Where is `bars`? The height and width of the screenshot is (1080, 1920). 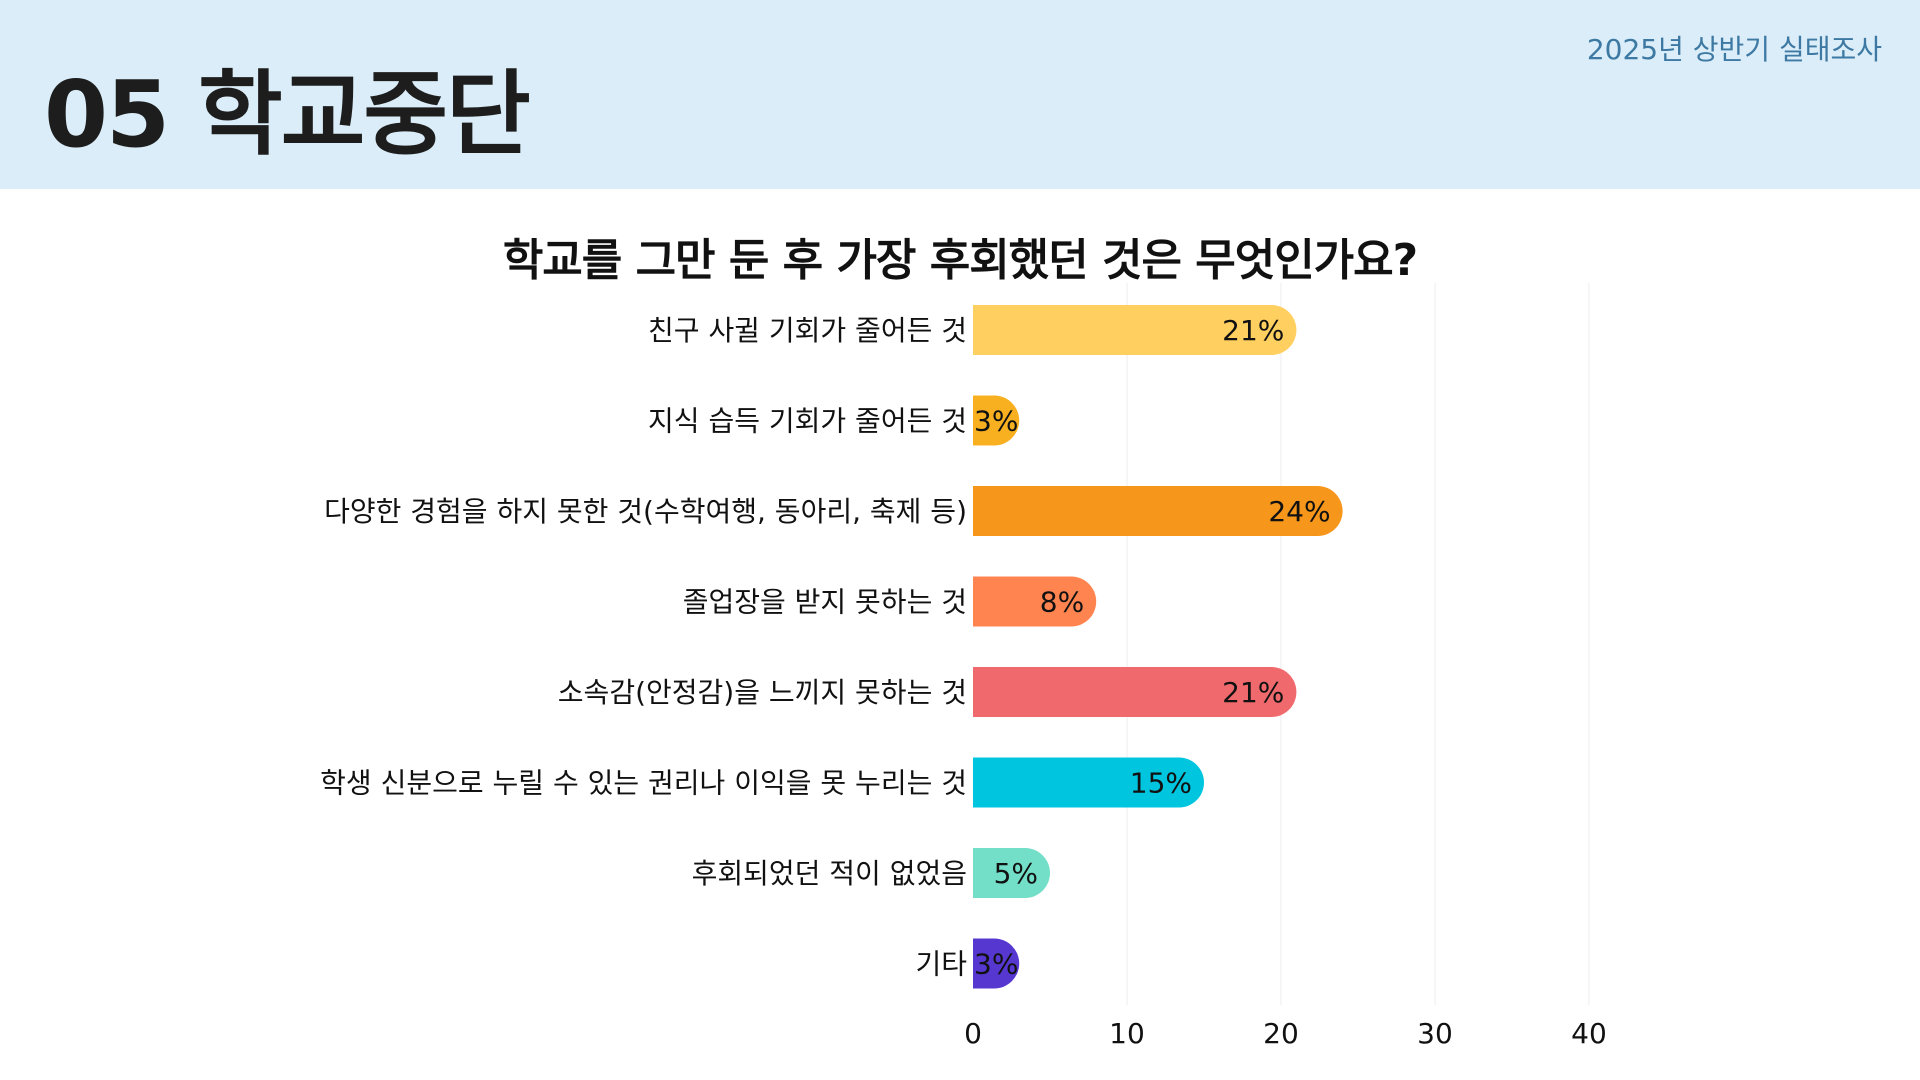
bars is located at coordinates (1158, 647).